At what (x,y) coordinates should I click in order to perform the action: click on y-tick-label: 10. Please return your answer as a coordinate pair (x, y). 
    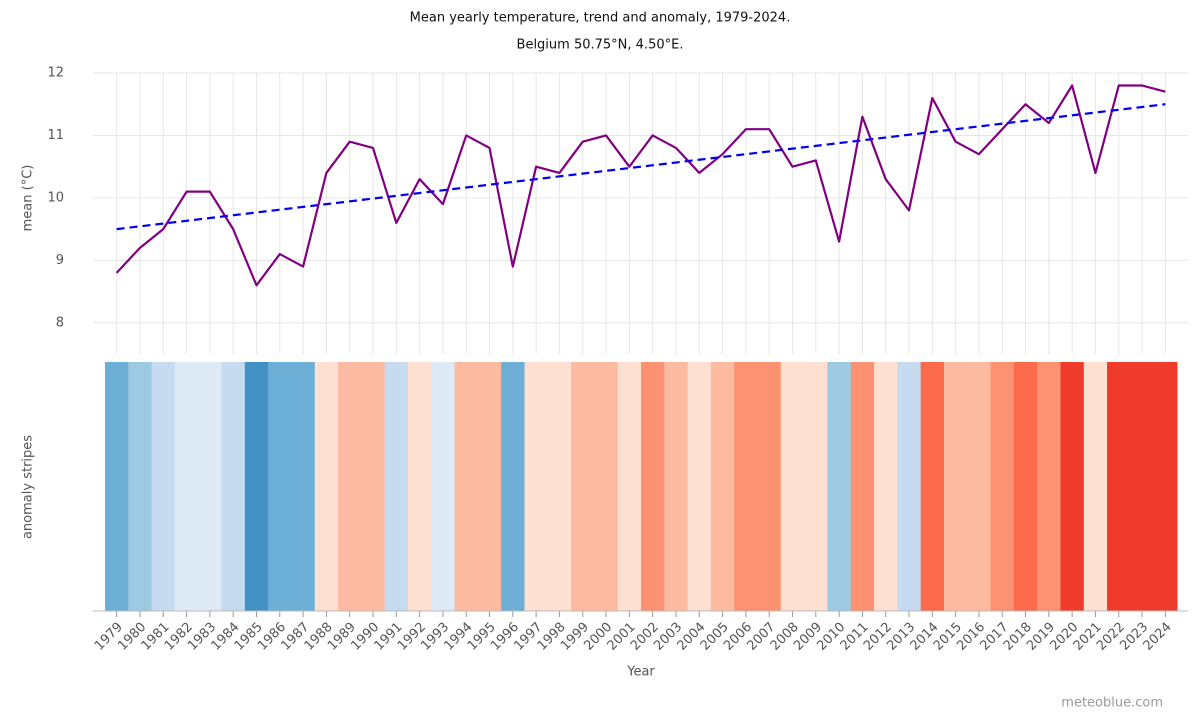
    Looking at the image, I should click on (55, 197).